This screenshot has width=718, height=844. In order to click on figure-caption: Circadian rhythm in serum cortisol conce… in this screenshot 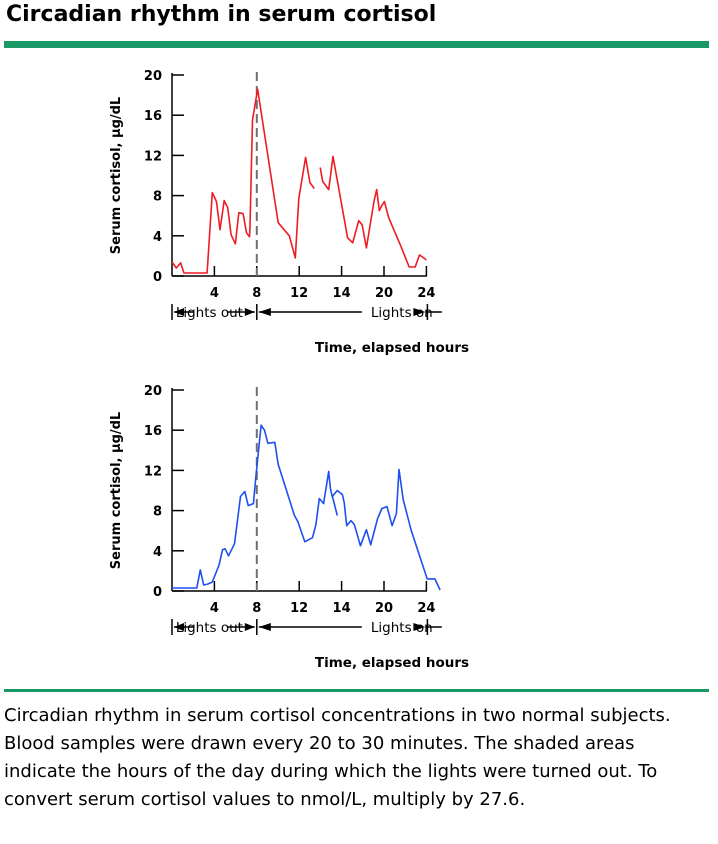, I will do `click(337, 757)`.